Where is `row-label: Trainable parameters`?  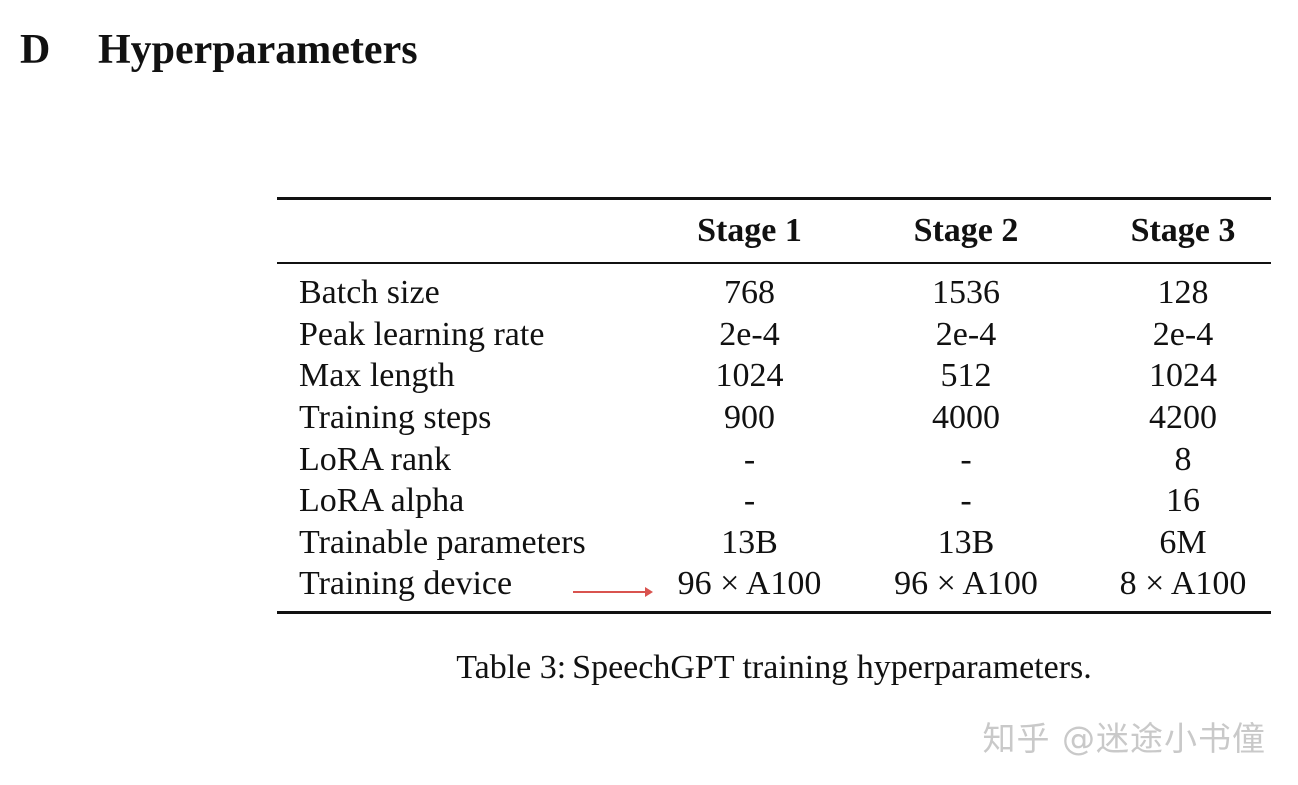 row-label: Trainable parameters is located at coordinates (442, 542).